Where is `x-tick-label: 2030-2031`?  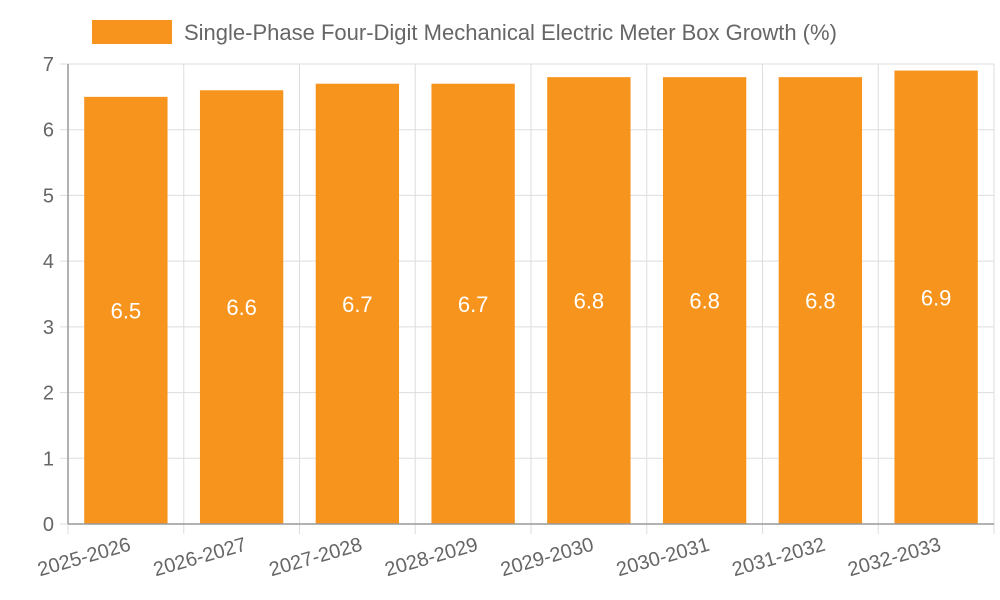
x-tick-label: 2030-2031 is located at coordinates (663, 558).